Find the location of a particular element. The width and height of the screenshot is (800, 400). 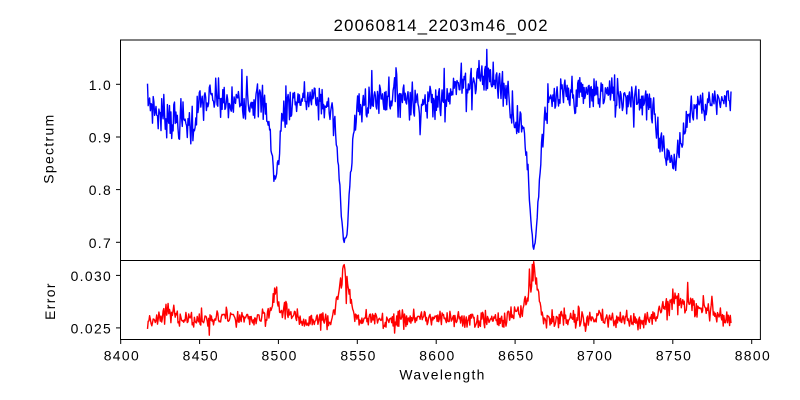

svg-text: 1.0 is located at coordinates (100, 85).